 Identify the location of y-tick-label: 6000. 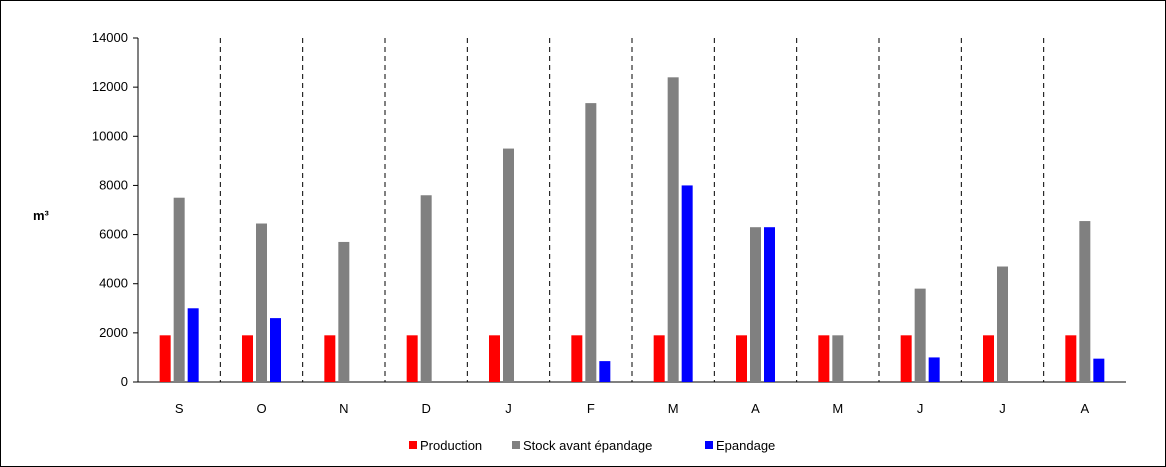
(113, 234).